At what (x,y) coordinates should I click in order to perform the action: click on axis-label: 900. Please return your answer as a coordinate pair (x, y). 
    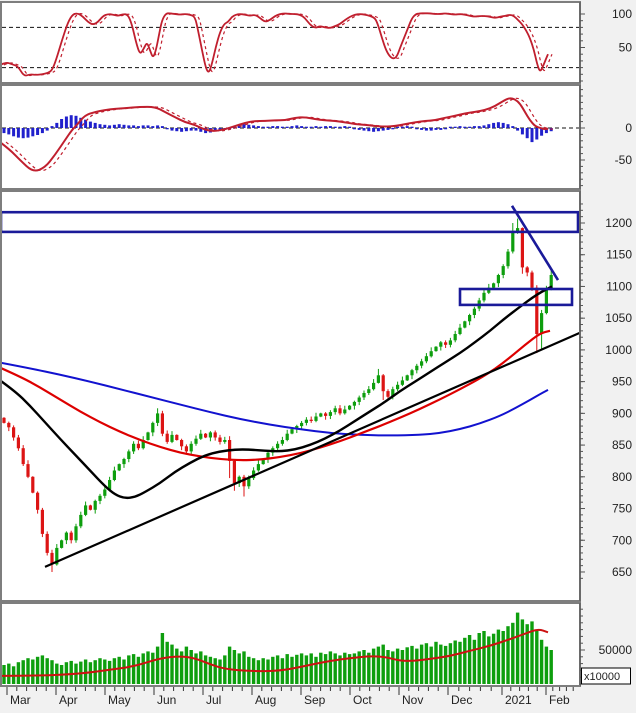
    Looking at the image, I should click on (622, 413).